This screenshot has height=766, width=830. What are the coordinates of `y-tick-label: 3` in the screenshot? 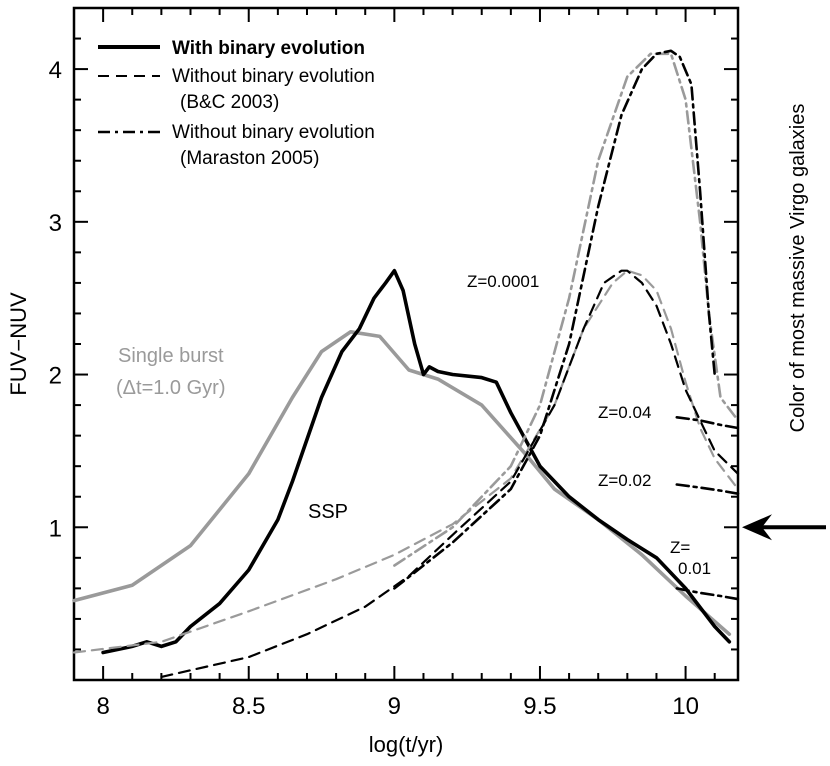 It's located at (55, 223).